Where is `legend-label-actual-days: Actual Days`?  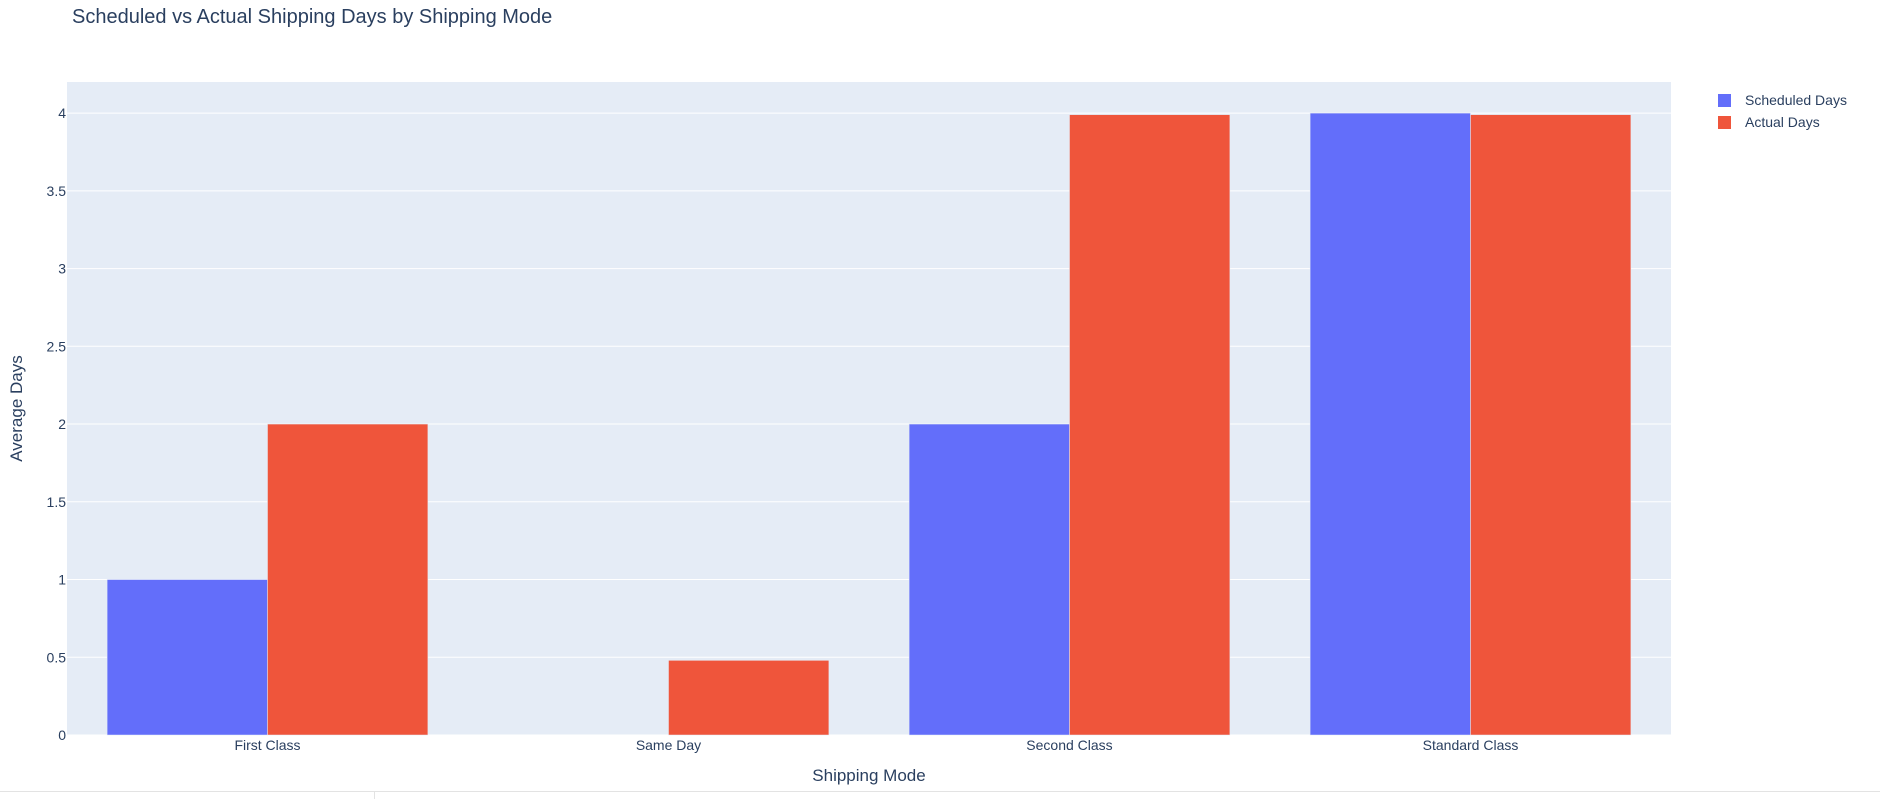
legend-label-actual-days: Actual Days is located at coordinates (1782, 122).